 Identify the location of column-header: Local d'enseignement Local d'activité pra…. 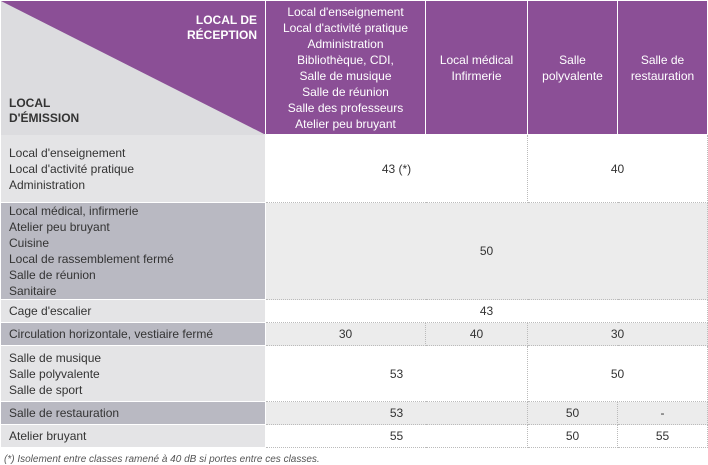
(345, 67).